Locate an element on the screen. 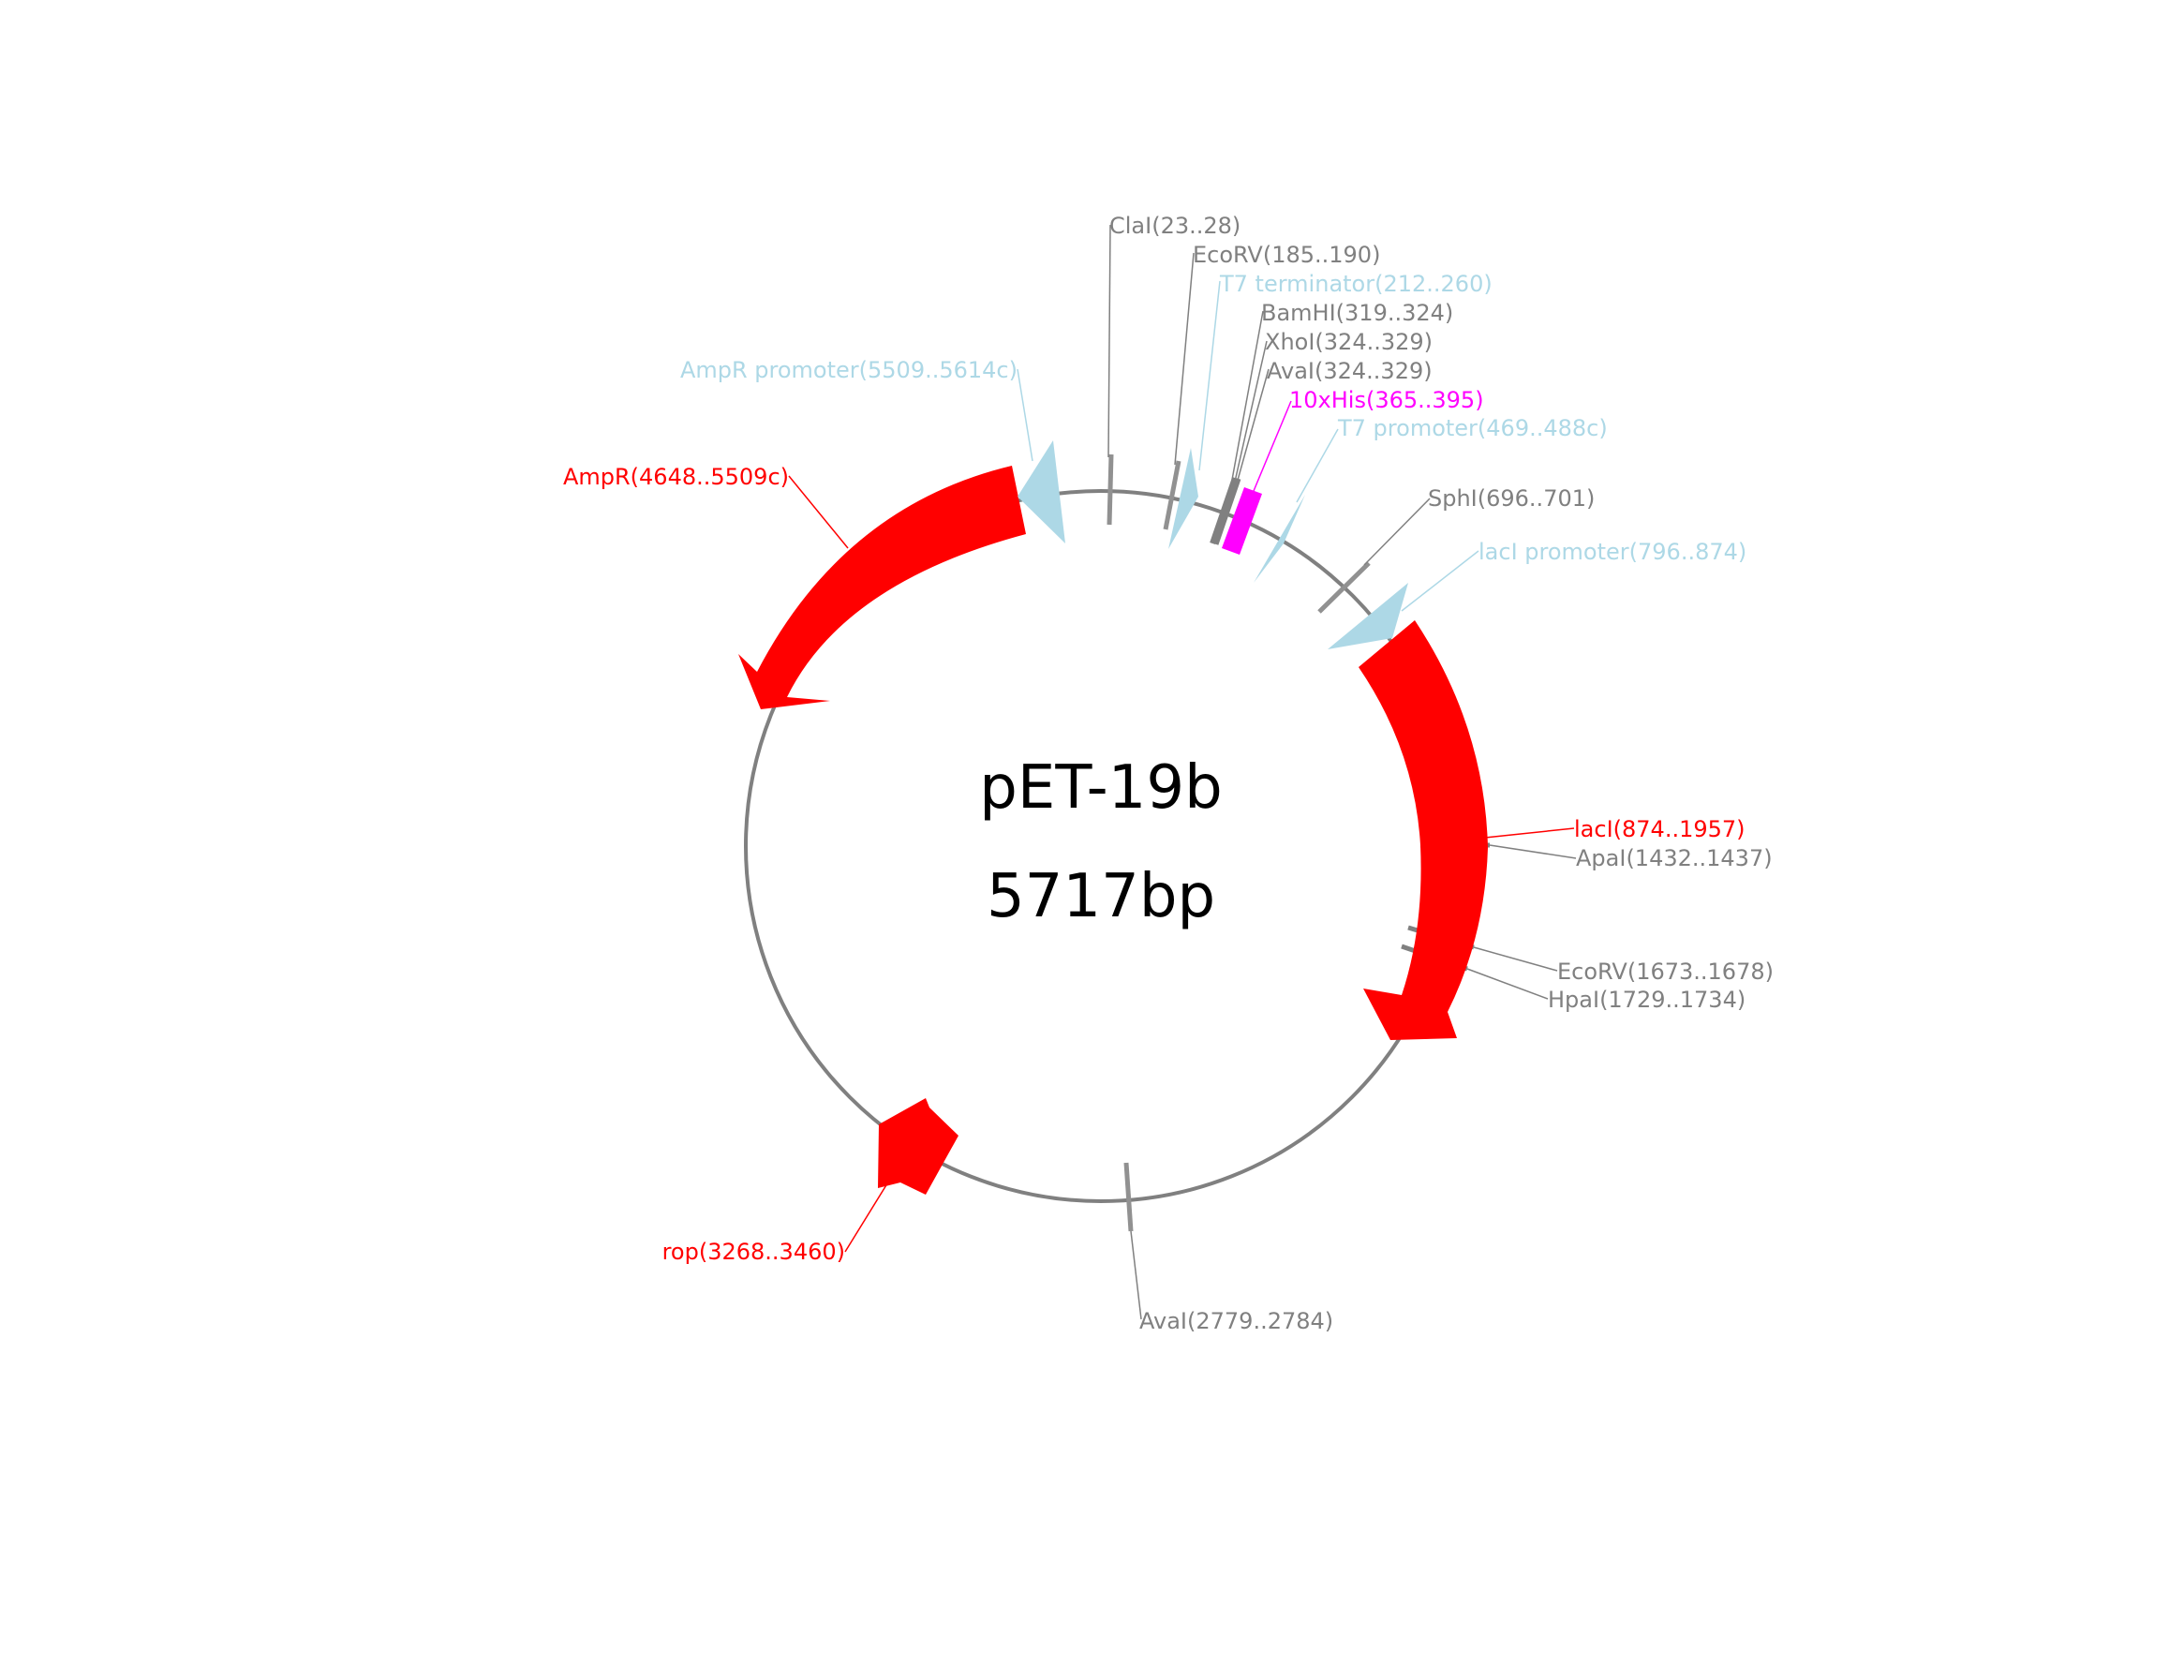 The image size is (2184, 1680). plasmid-size: 5717bp is located at coordinates (1101, 896).